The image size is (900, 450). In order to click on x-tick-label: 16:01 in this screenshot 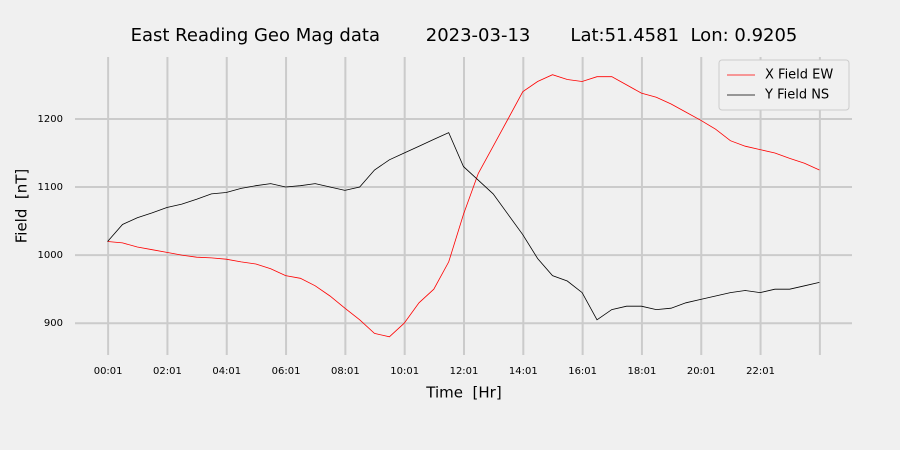, I will do `click(582, 371)`.